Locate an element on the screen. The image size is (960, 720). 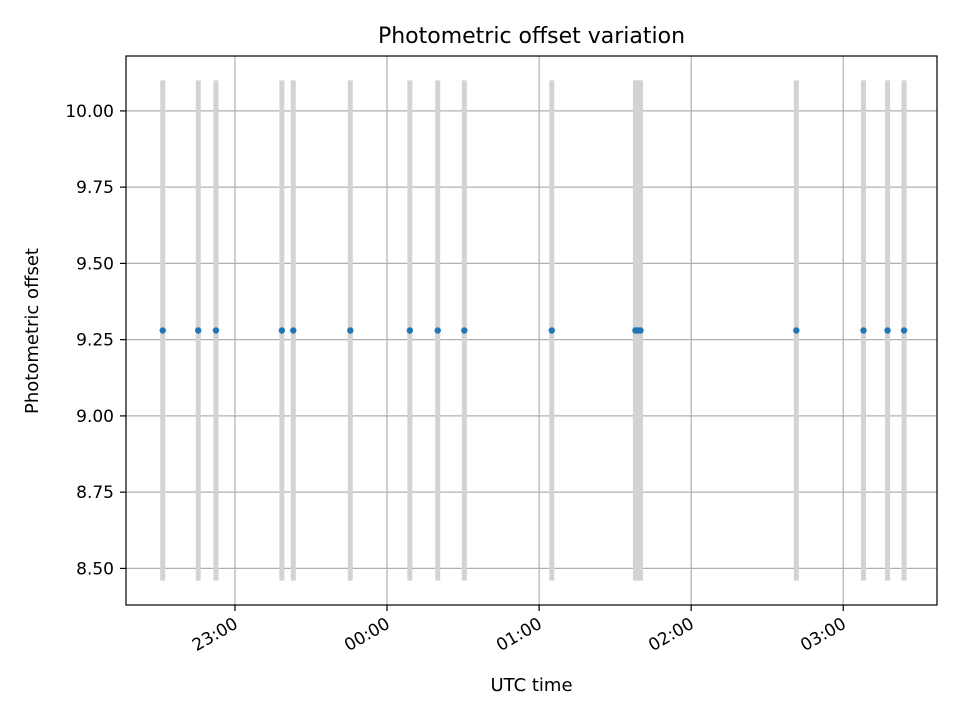
point-layer is located at coordinates (533, 330).